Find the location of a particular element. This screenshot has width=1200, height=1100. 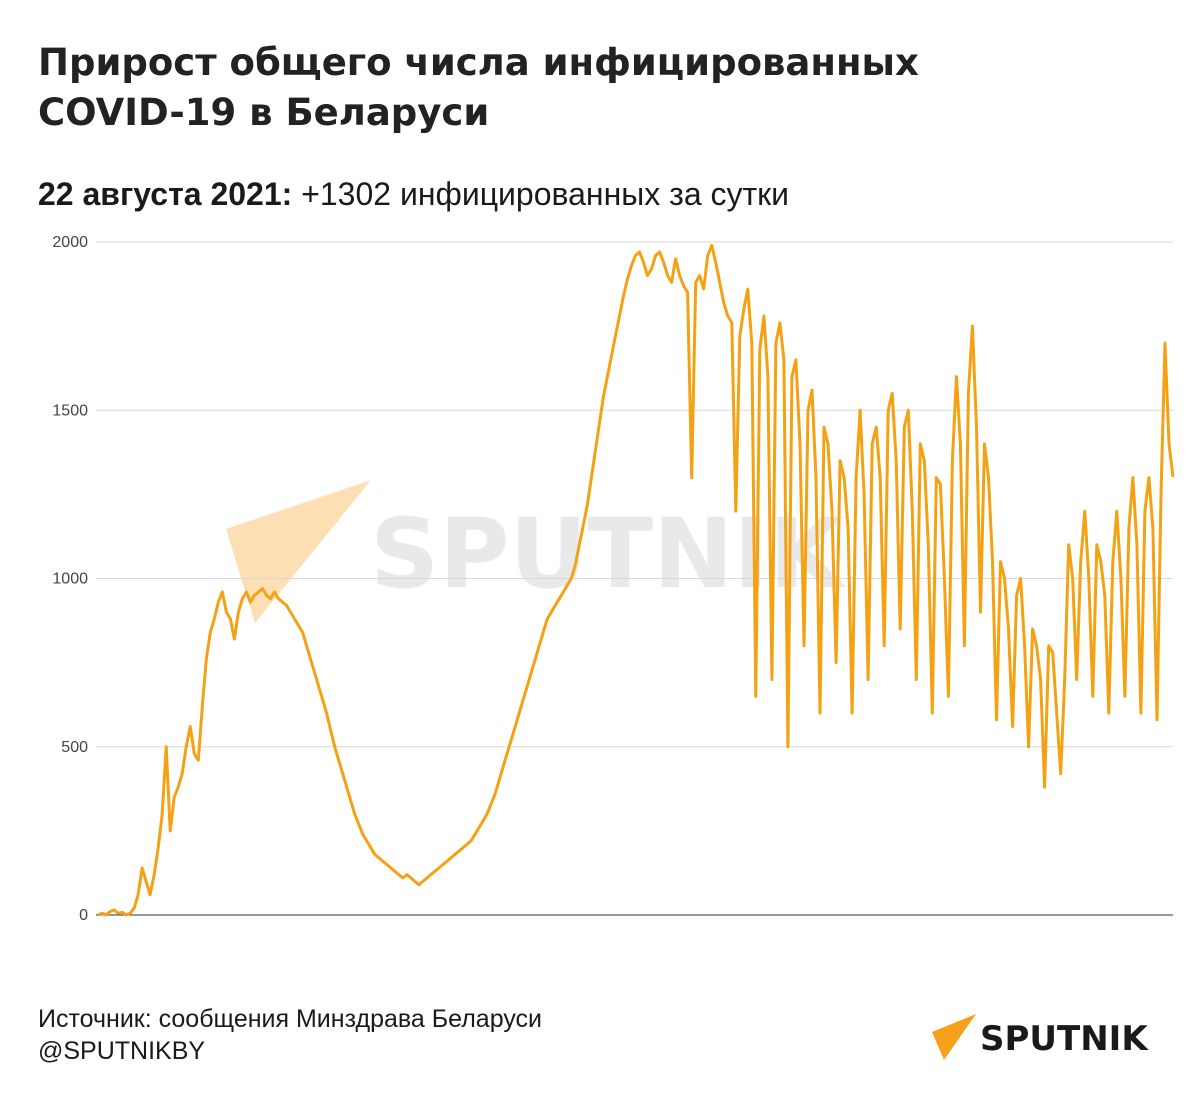

y-tick-label: 0 is located at coordinates (83, 915).